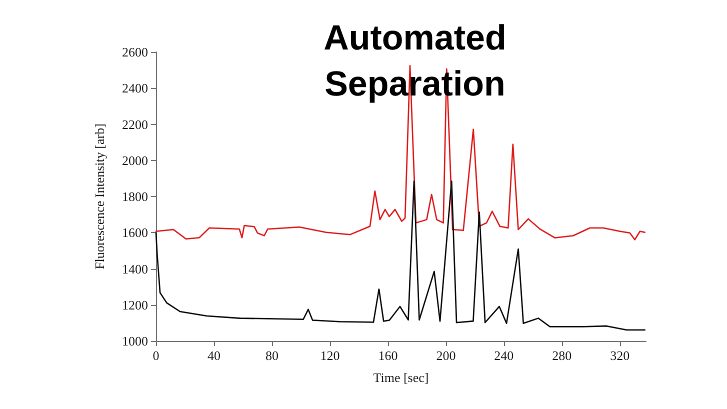 The image size is (727, 409). Describe the element at coordinates (446, 355) in the screenshot. I see `x-tick-label: 200` at that location.